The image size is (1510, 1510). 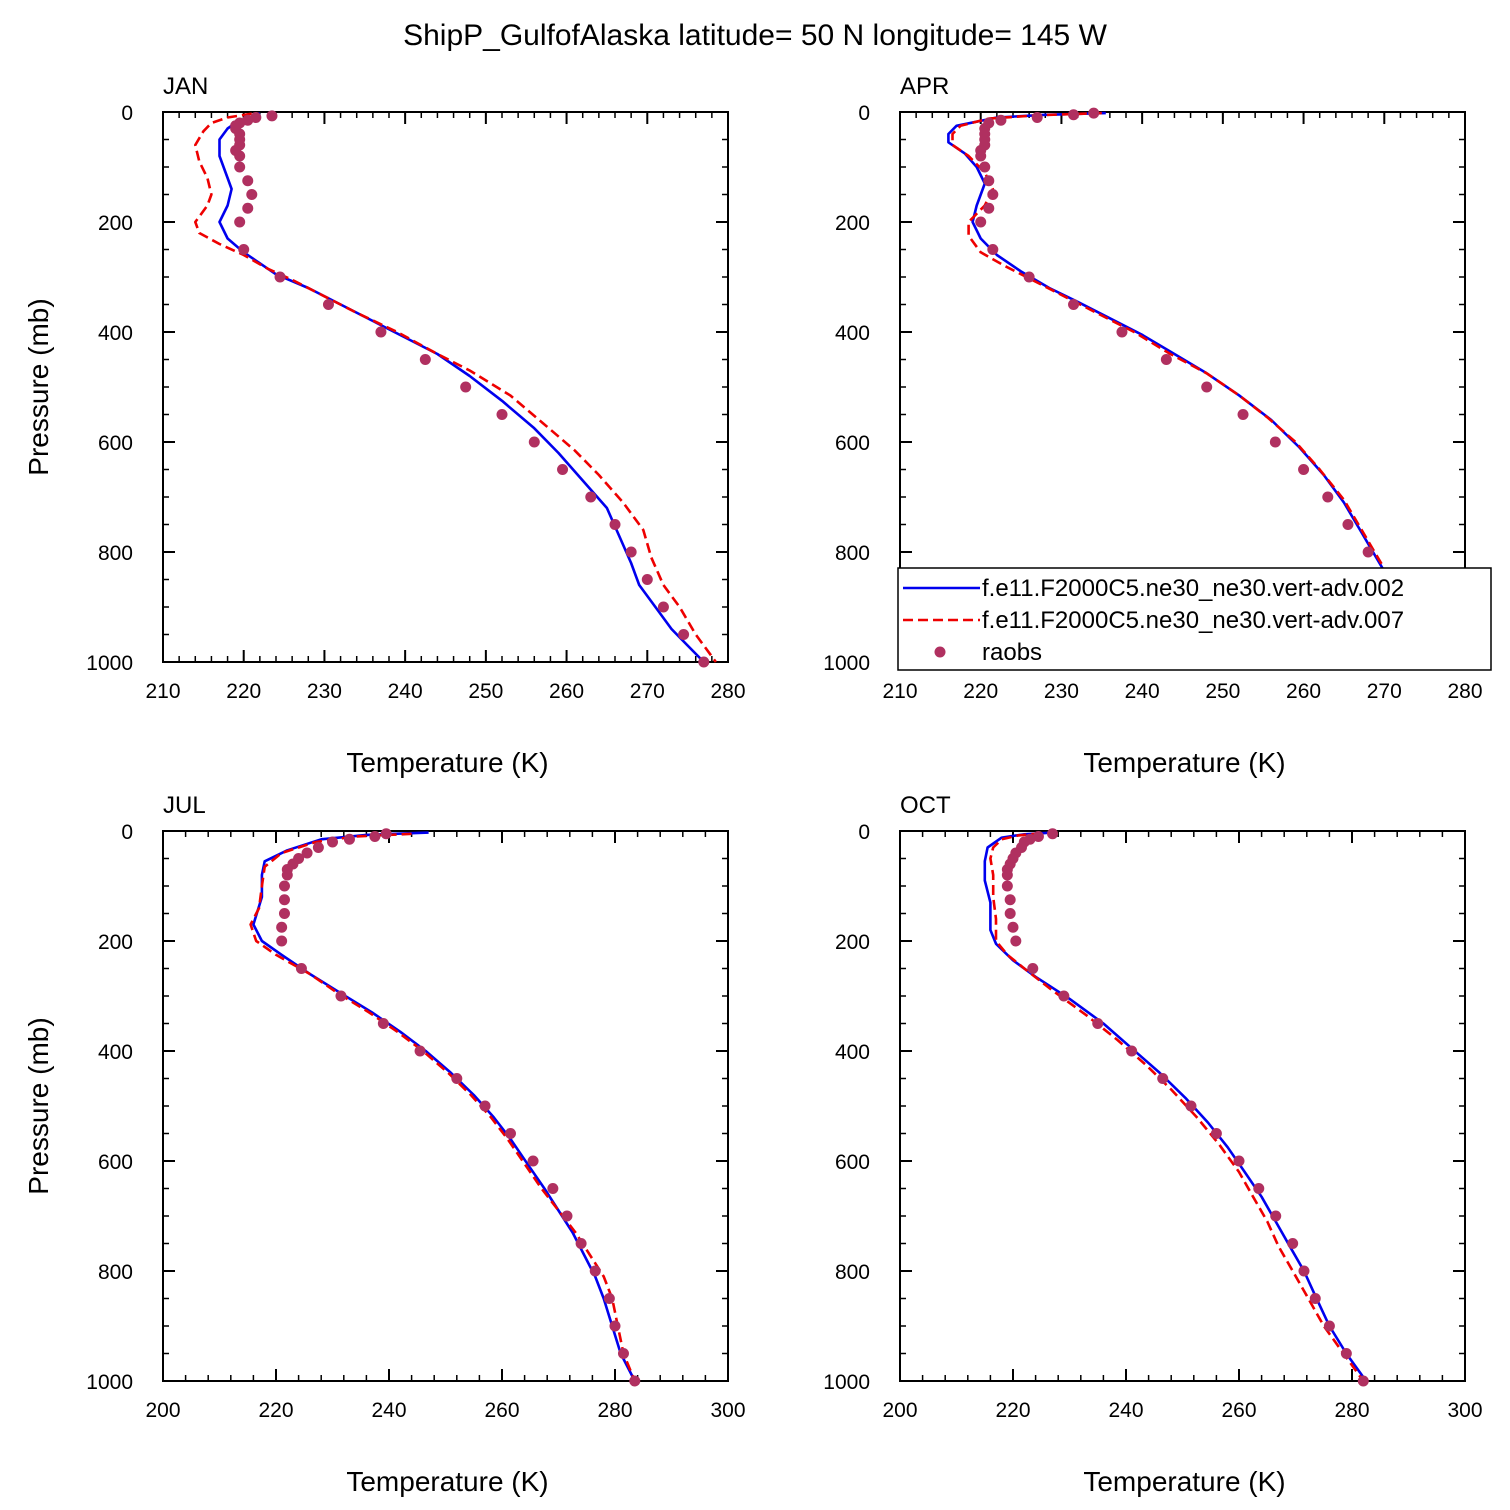 What do you see at coordinates (184, 805) in the screenshot?
I see `panel-title: JUL` at bounding box center [184, 805].